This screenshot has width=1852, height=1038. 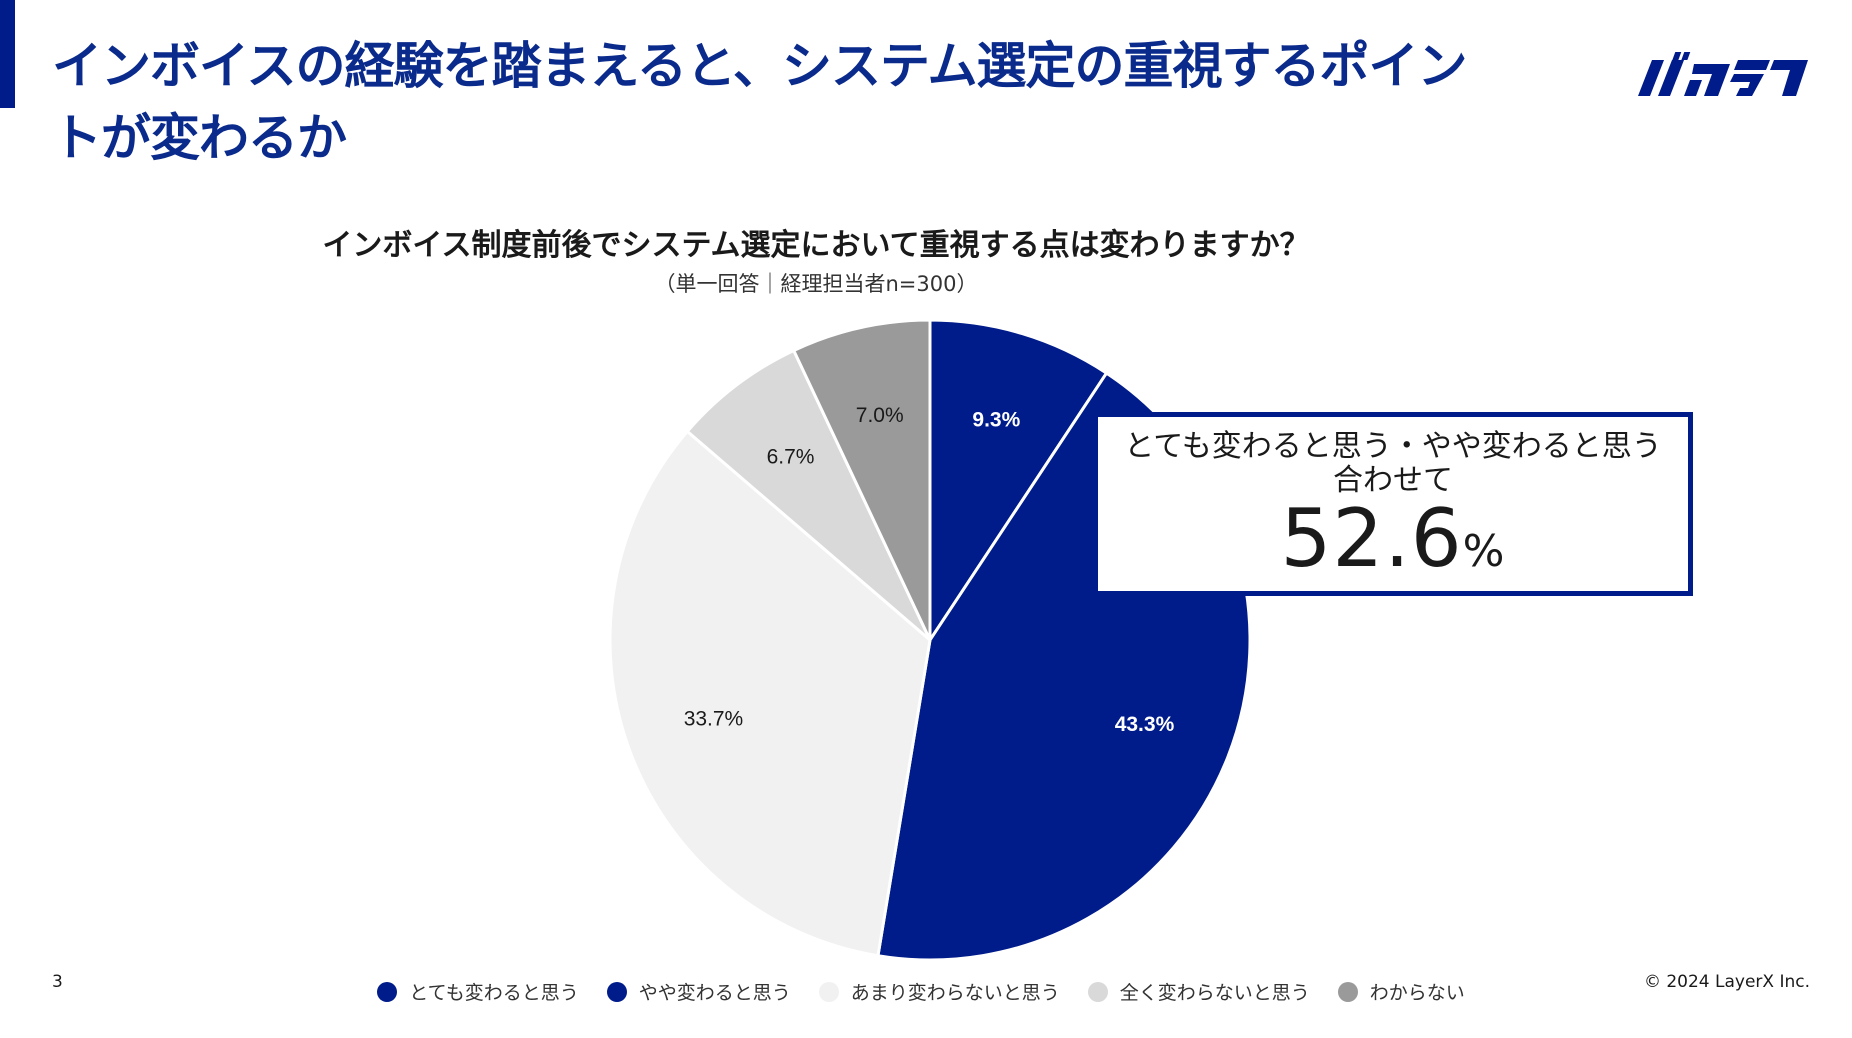 What do you see at coordinates (1417, 993) in the screenshot?
I see `legend-label: わからない` at bounding box center [1417, 993].